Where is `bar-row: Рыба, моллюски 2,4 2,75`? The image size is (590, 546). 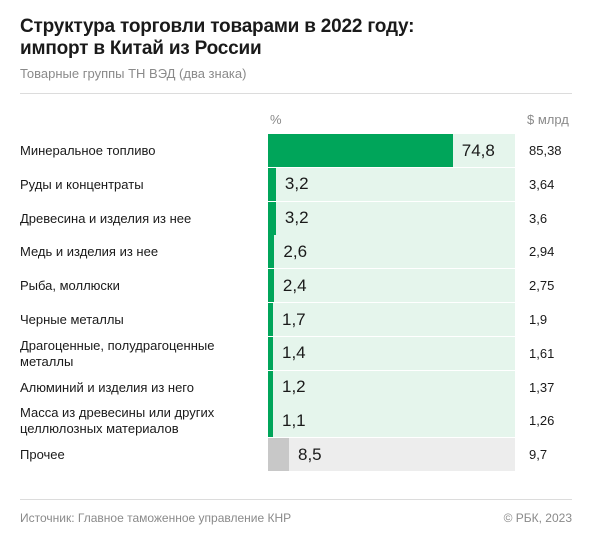
bar-row: Рыба, моллюски 2,4 2,75 is located at coordinates (295, 286).